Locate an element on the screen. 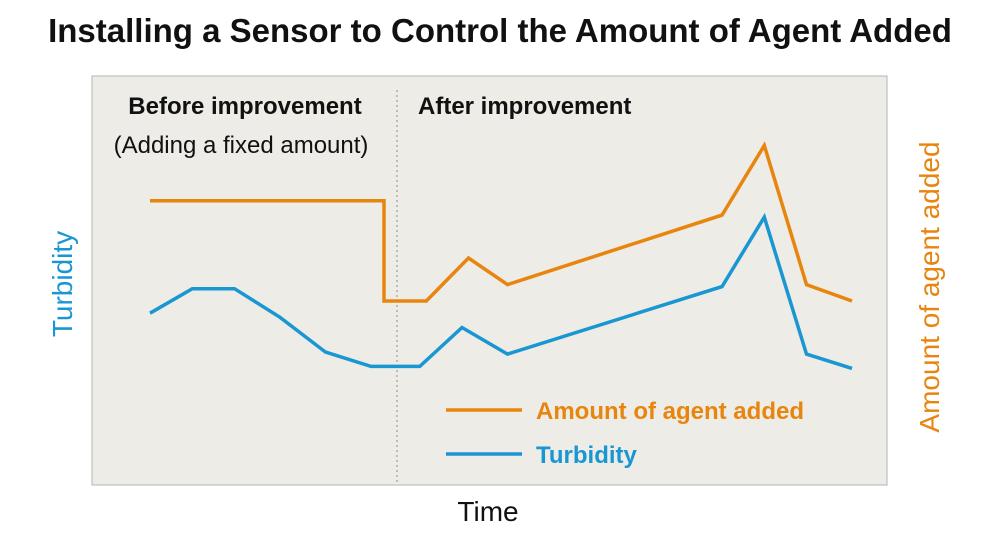 Image resolution: width=1000 pixels, height=535 pixels. phase-label-before: Before improvement is located at coordinates (244, 106).